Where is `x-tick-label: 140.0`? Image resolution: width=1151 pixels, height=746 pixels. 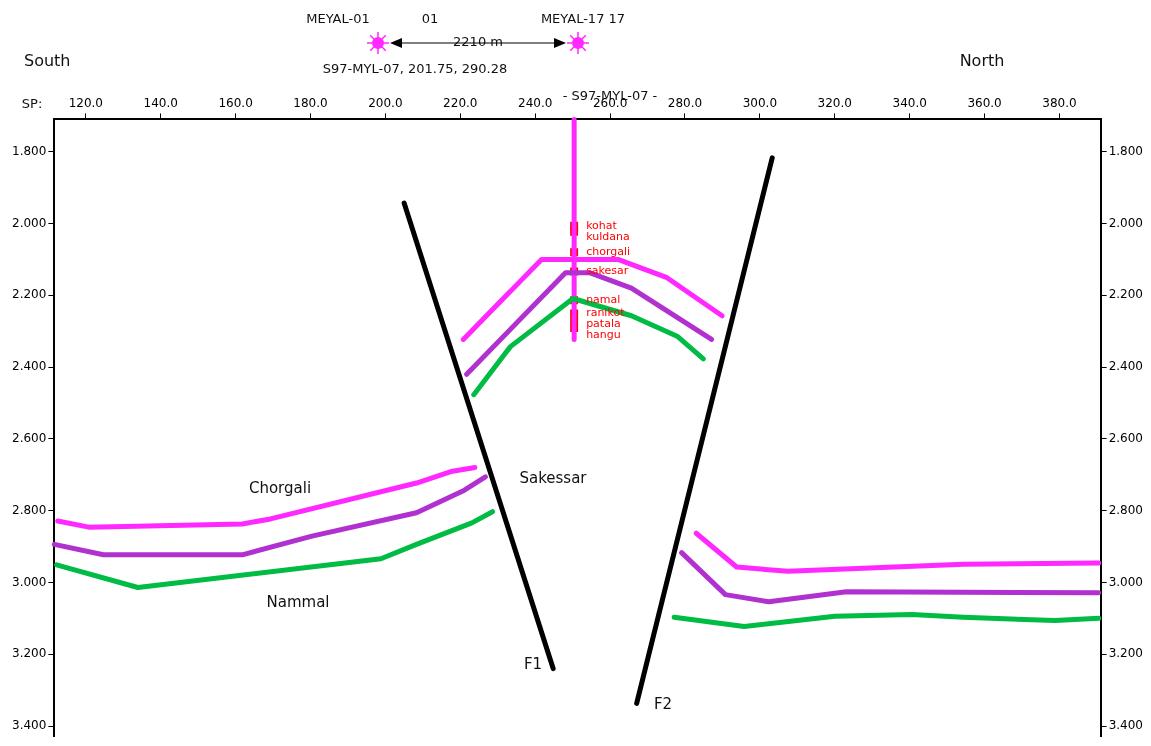 x-tick-label: 140.0 is located at coordinates (160, 103).